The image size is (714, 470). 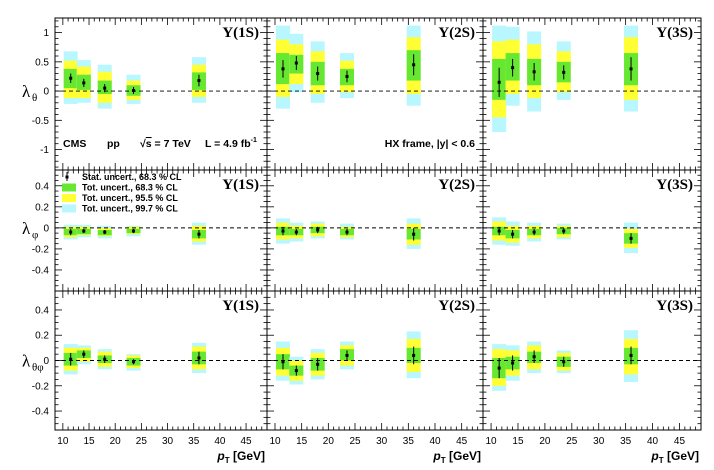 I want to click on energy-sqrt: √, so click(x=143, y=144).